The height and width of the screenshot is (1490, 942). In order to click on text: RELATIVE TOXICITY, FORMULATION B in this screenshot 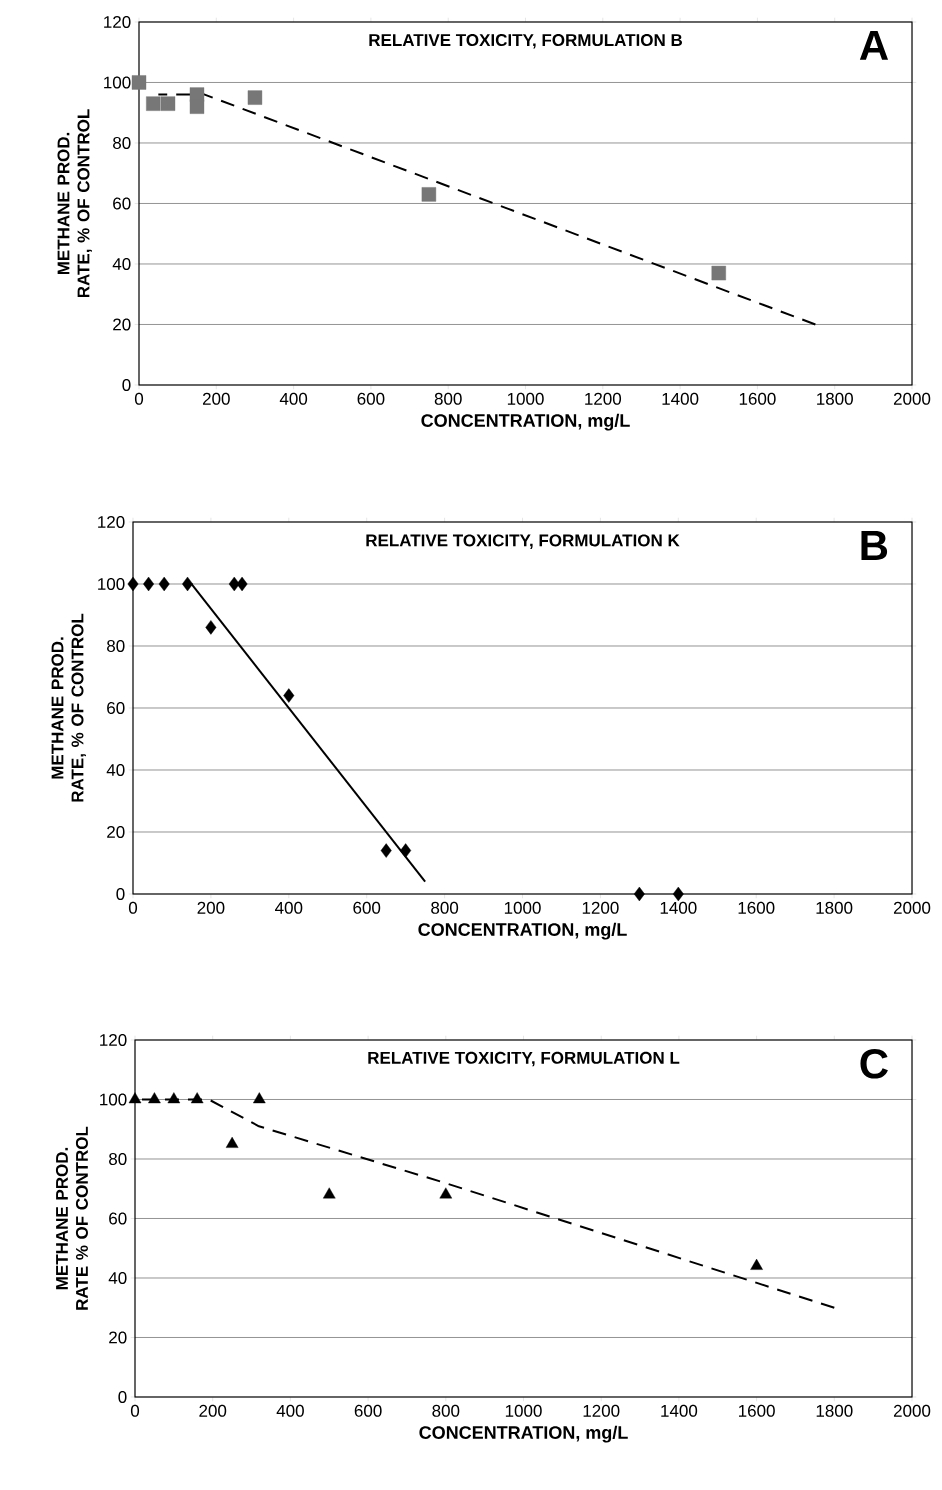, I will do `click(526, 41)`.